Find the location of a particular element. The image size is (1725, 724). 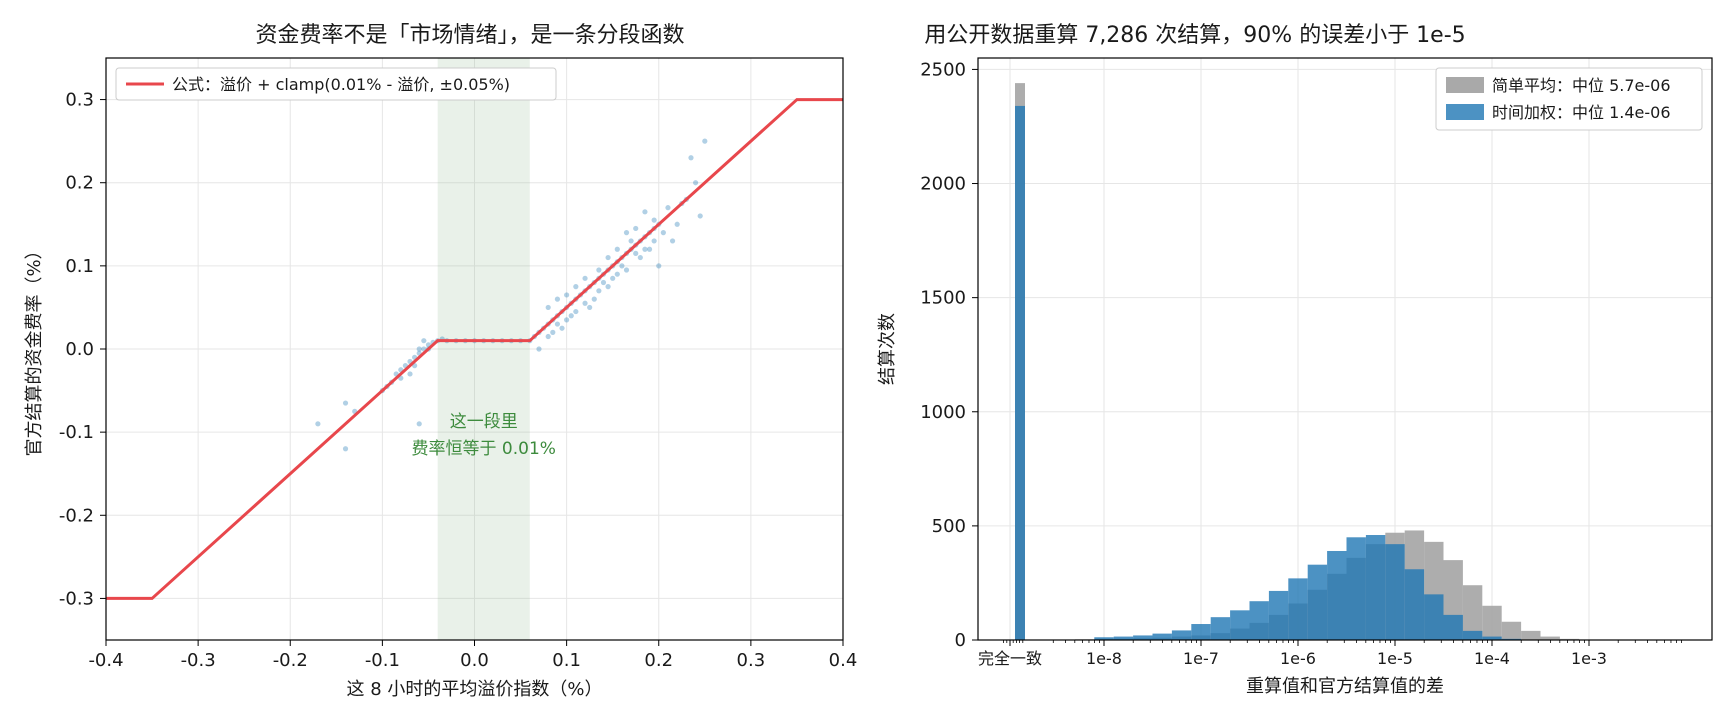

right-y-ticks: 0 500 1000 1500 2000 2500 is located at coordinates (949, 355).